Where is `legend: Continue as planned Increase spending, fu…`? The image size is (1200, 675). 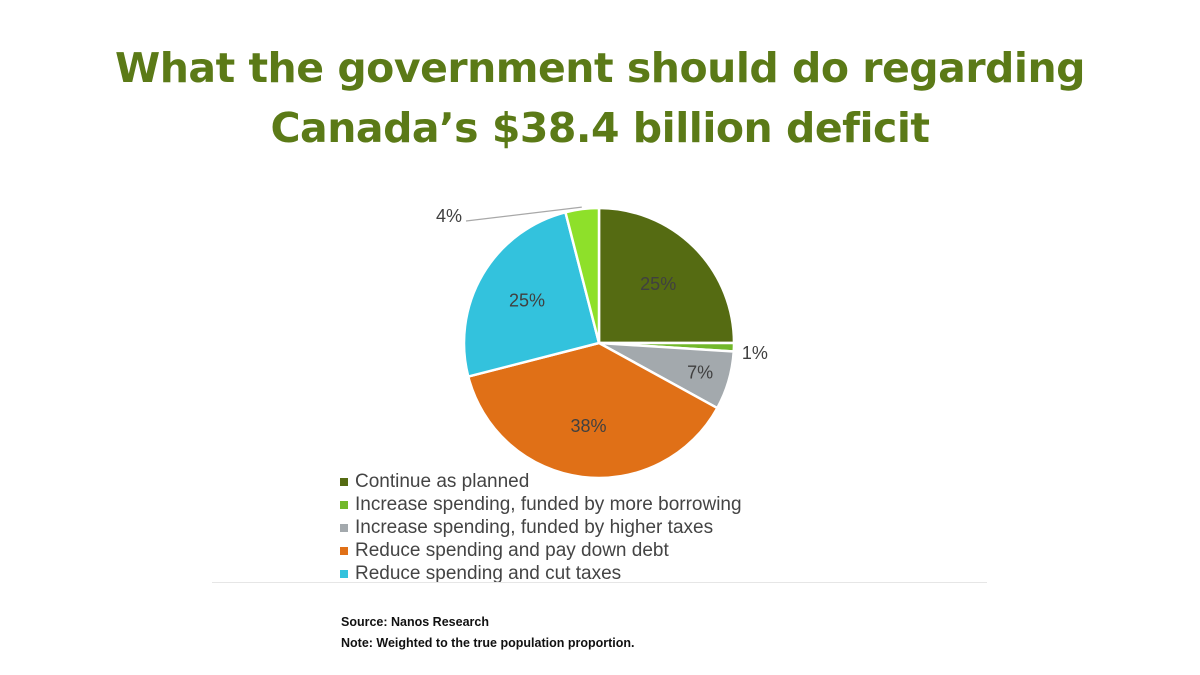
legend: Continue as planned Increase spending, fu… is located at coordinates (541, 527).